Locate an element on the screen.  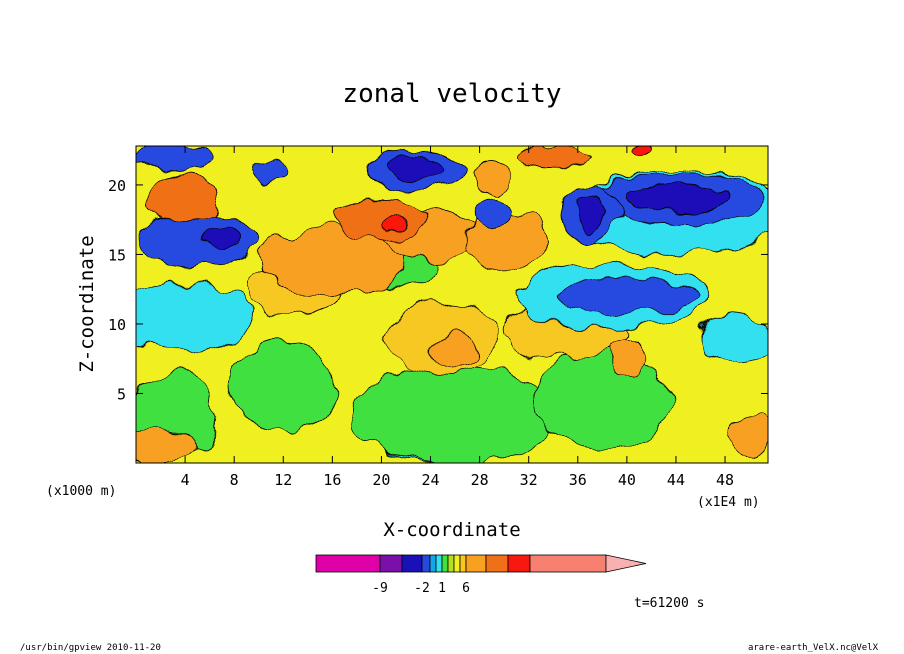
chart-title: zonal velocity is located at coordinates (451, 94).